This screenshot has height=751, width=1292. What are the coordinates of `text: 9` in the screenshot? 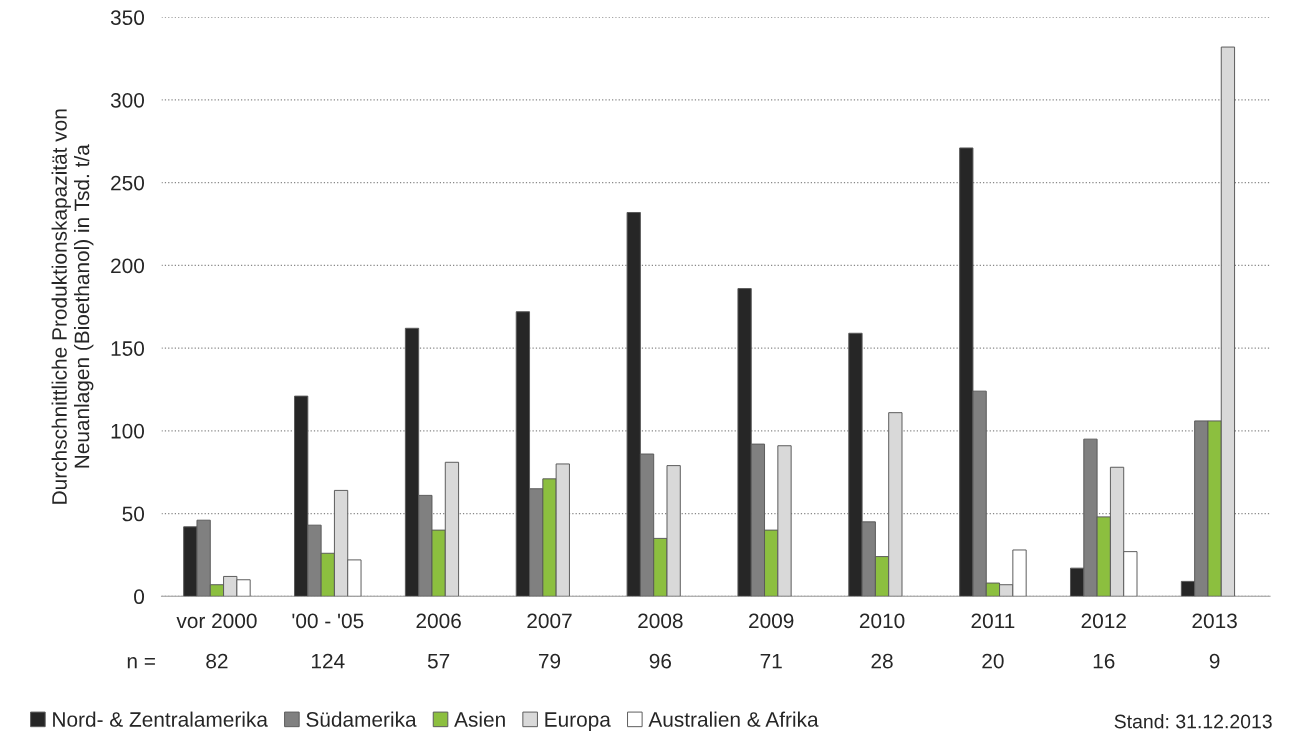 It's located at (1214, 661).